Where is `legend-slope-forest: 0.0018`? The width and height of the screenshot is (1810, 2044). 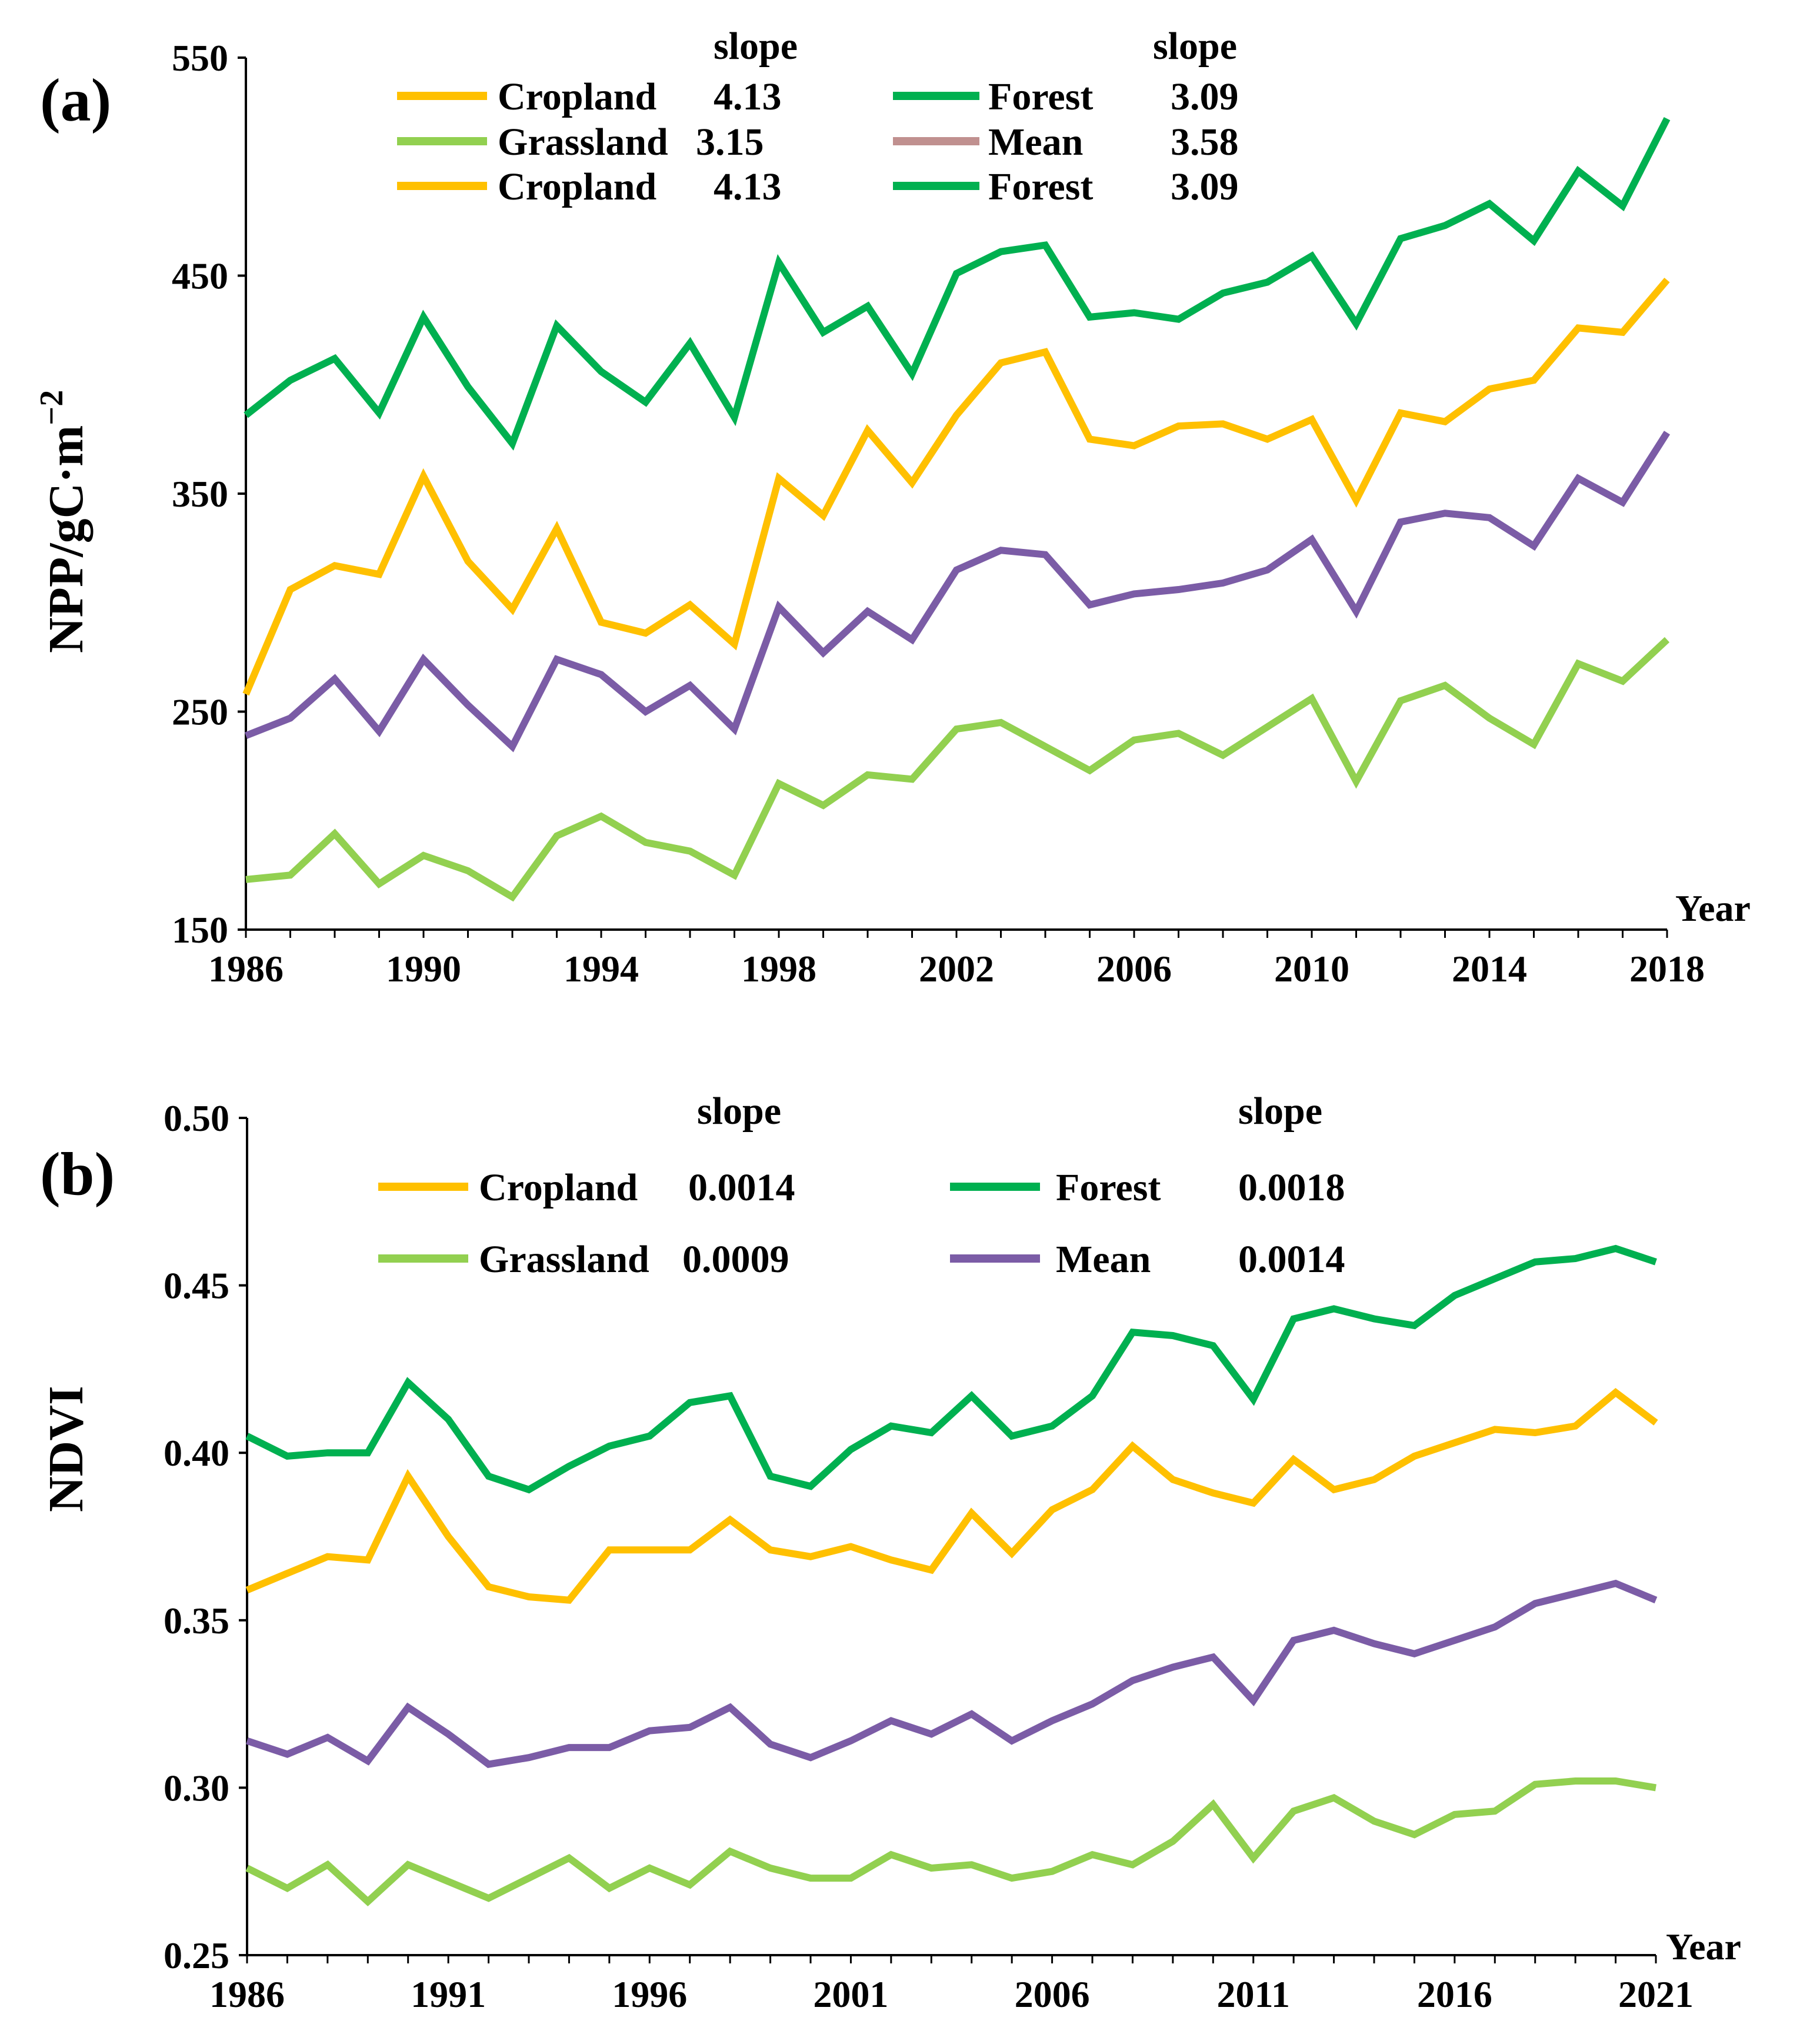
legend-slope-forest: 0.0018 is located at coordinates (1291, 1187).